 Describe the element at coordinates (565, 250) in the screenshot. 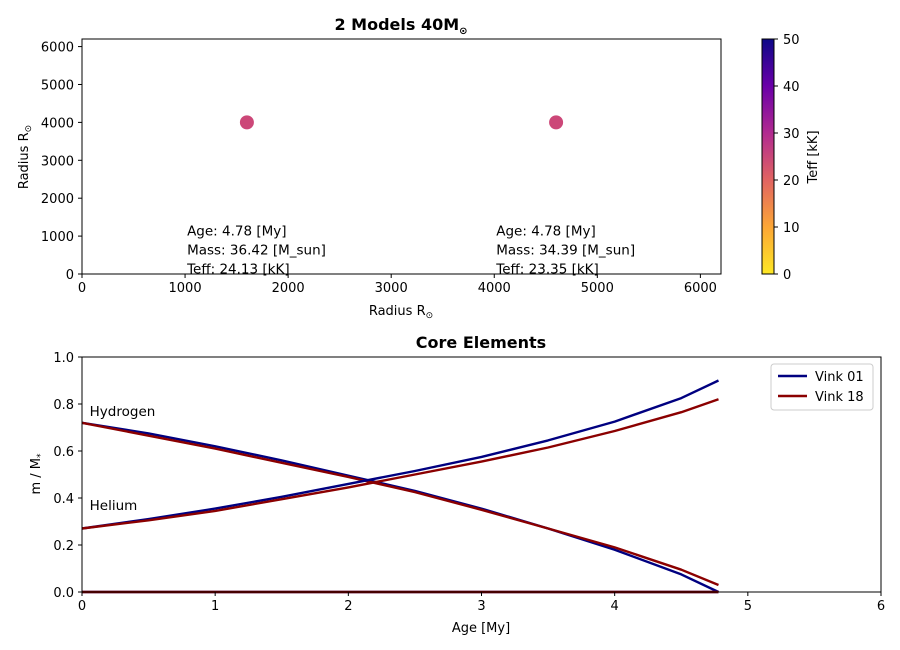

I see `scatter-annotation-line: Mass: 34.39 [M_sun]` at that location.